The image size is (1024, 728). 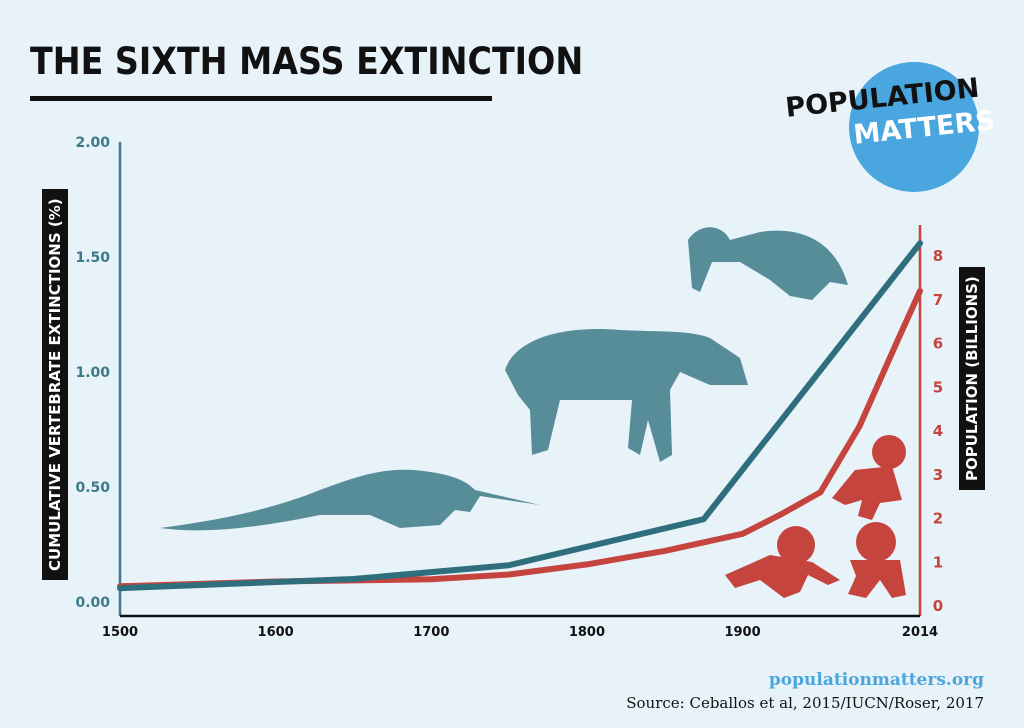 What do you see at coordinates (307, 61) in the screenshot?
I see `chart-title: THE SIXTH MASS EXTINCTION` at bounding box center [307, 61].